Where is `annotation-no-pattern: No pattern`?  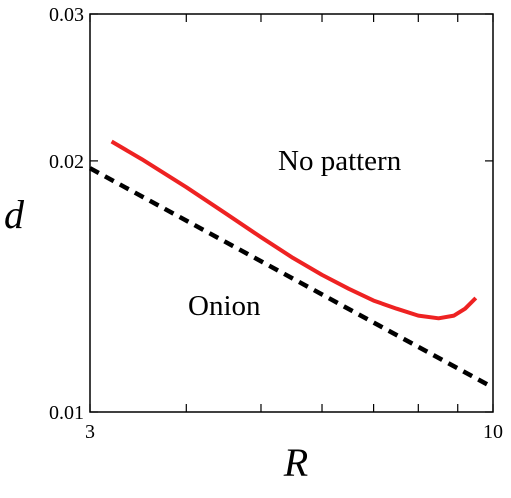 annotation-no-pattern: No pattern is located at coordinates (340, 161).